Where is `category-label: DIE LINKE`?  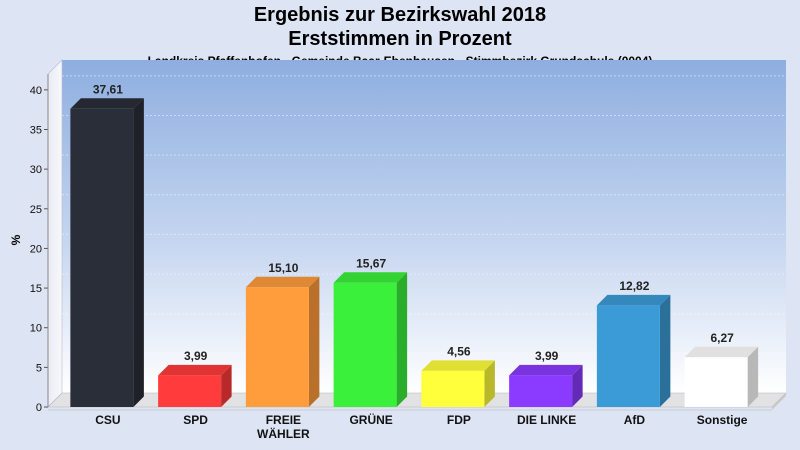 category-label: DIE LINKE is located at coordinates (546, 420).